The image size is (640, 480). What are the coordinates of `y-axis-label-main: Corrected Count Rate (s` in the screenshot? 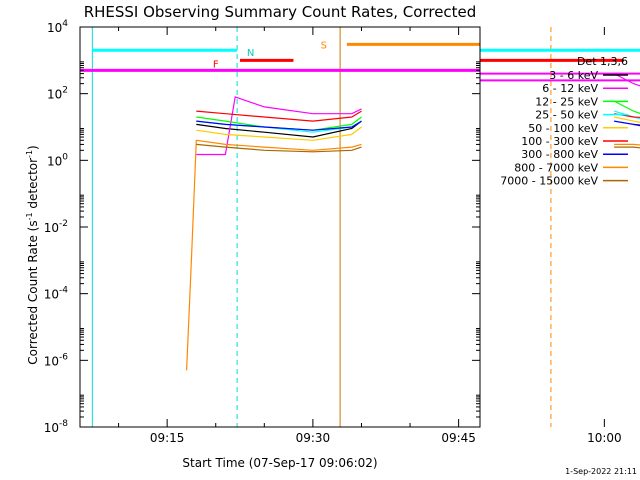 It's located at (33, 292).